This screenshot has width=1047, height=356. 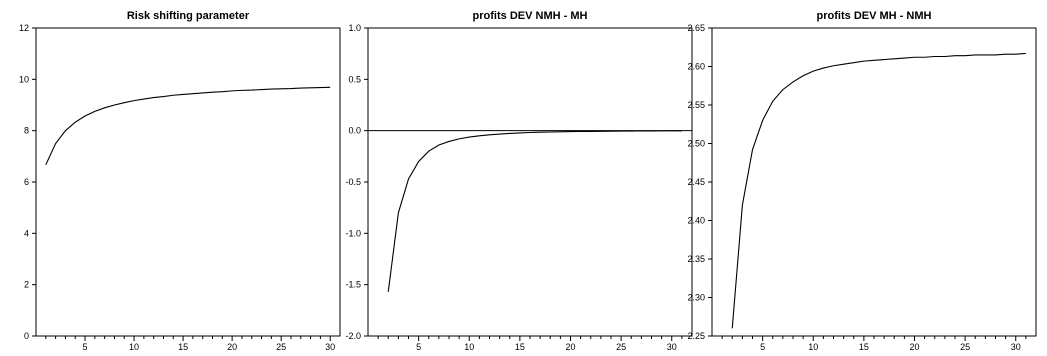 I want to click on y-tick-label: 4, so click(x=26, y=233).